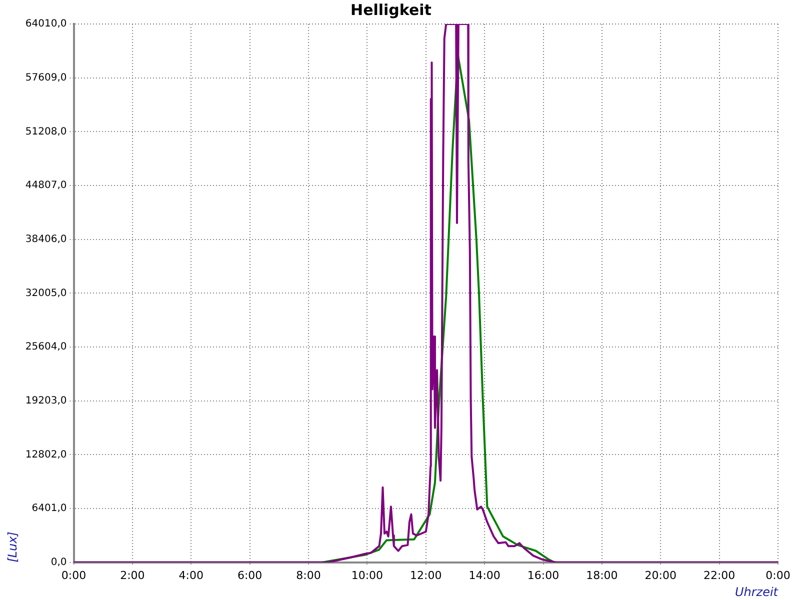 The height and width of the screenshot is (600, 800). What do you see at coordinates (367, 575) in the screenshot?
I see `x-tick-label: 10:00` at bounding box center [367, 575].